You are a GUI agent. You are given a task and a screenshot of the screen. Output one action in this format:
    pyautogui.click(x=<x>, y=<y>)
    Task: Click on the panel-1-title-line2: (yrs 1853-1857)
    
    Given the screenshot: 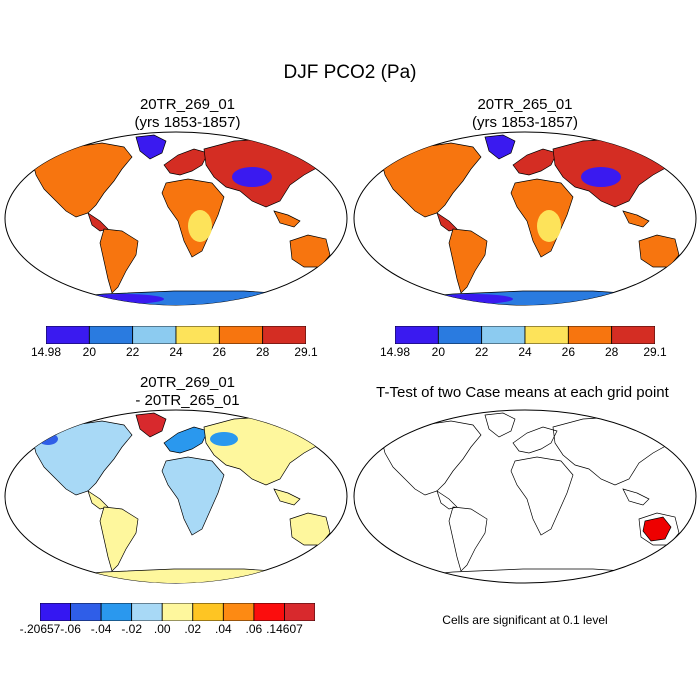 What is the action you would take?
    pyautogui.click(x=187, y=122)
    